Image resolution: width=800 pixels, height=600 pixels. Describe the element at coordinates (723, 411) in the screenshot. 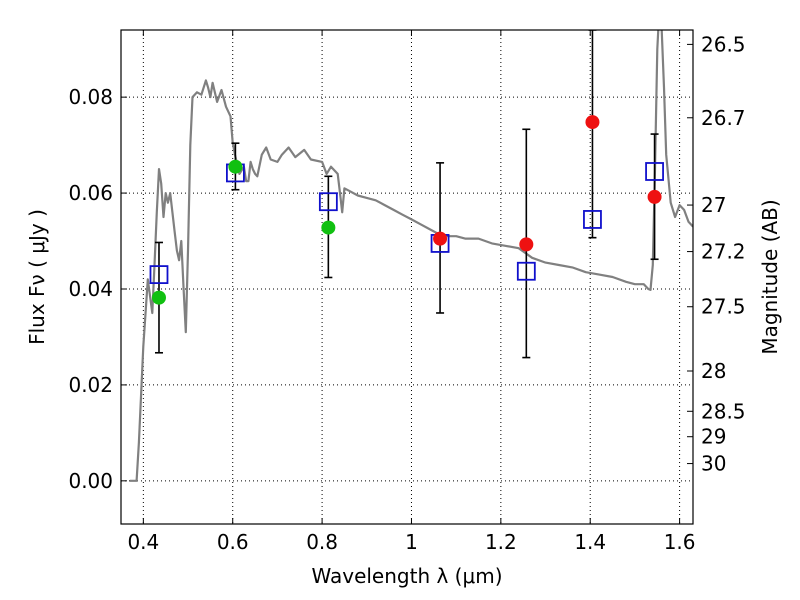

I see `y2-tick-label: 28.5` at that location.